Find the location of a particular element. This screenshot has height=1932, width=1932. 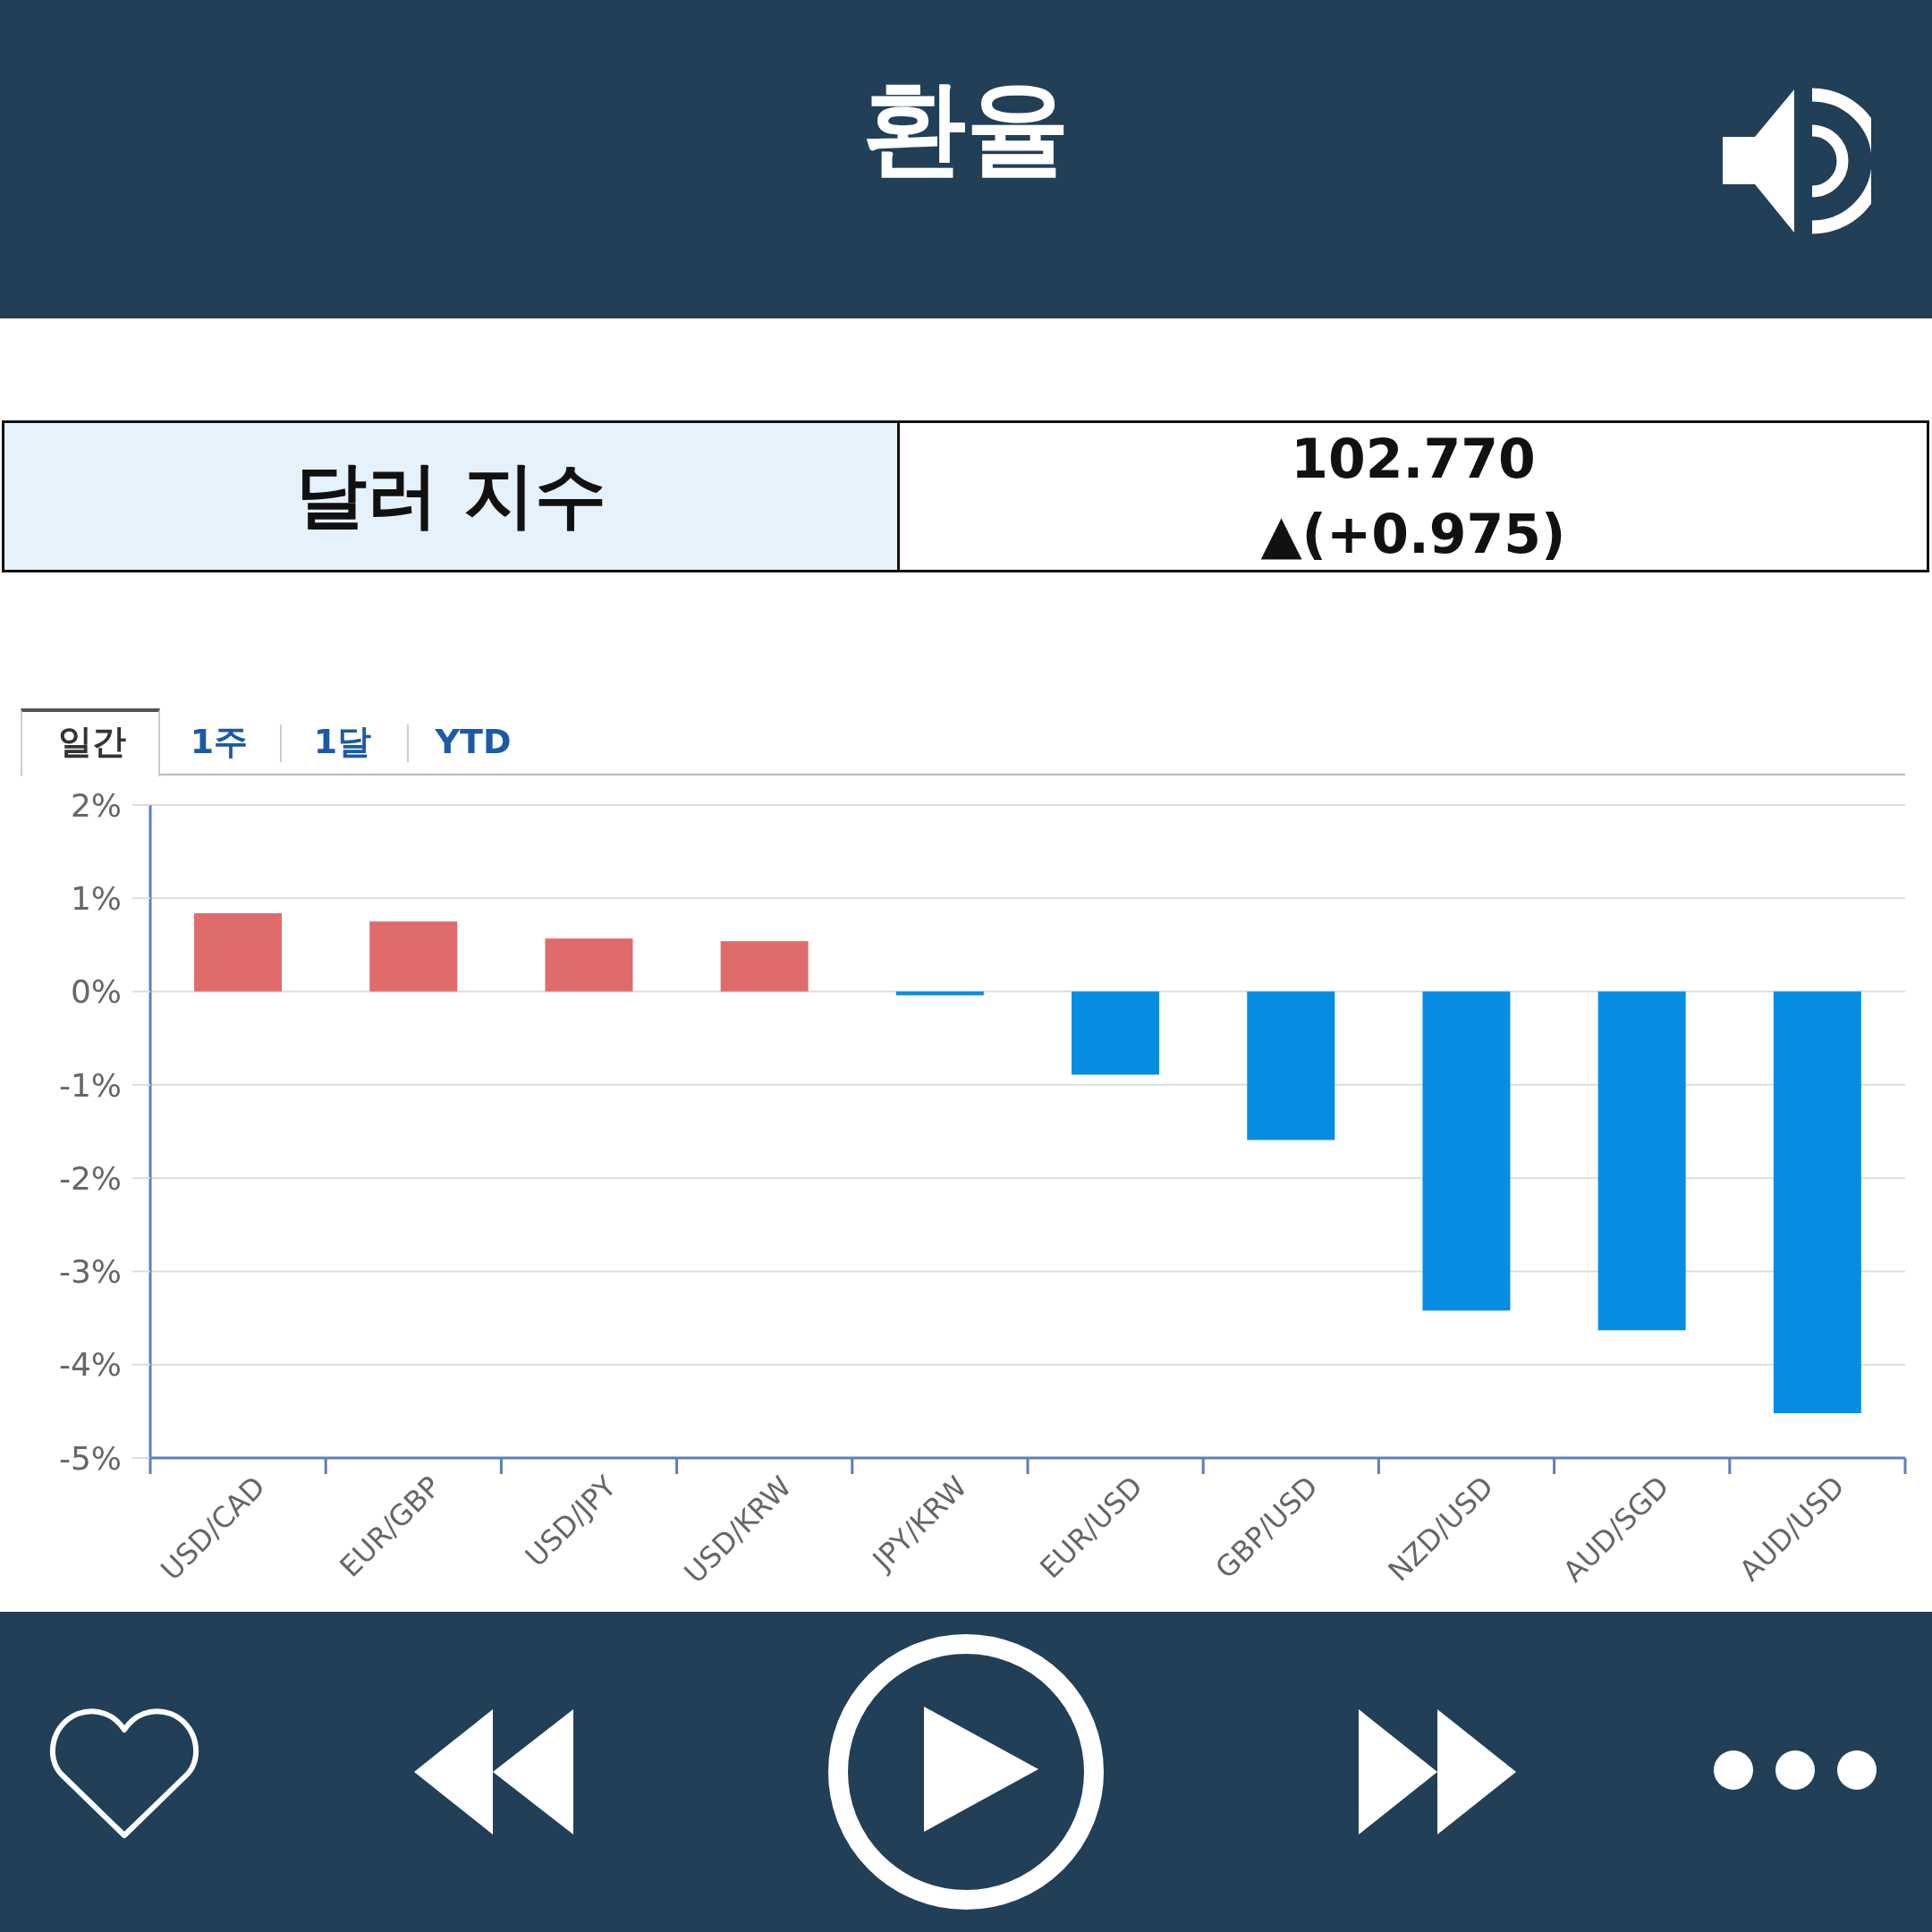

text: 일간 is located at coordinates (92, 741).